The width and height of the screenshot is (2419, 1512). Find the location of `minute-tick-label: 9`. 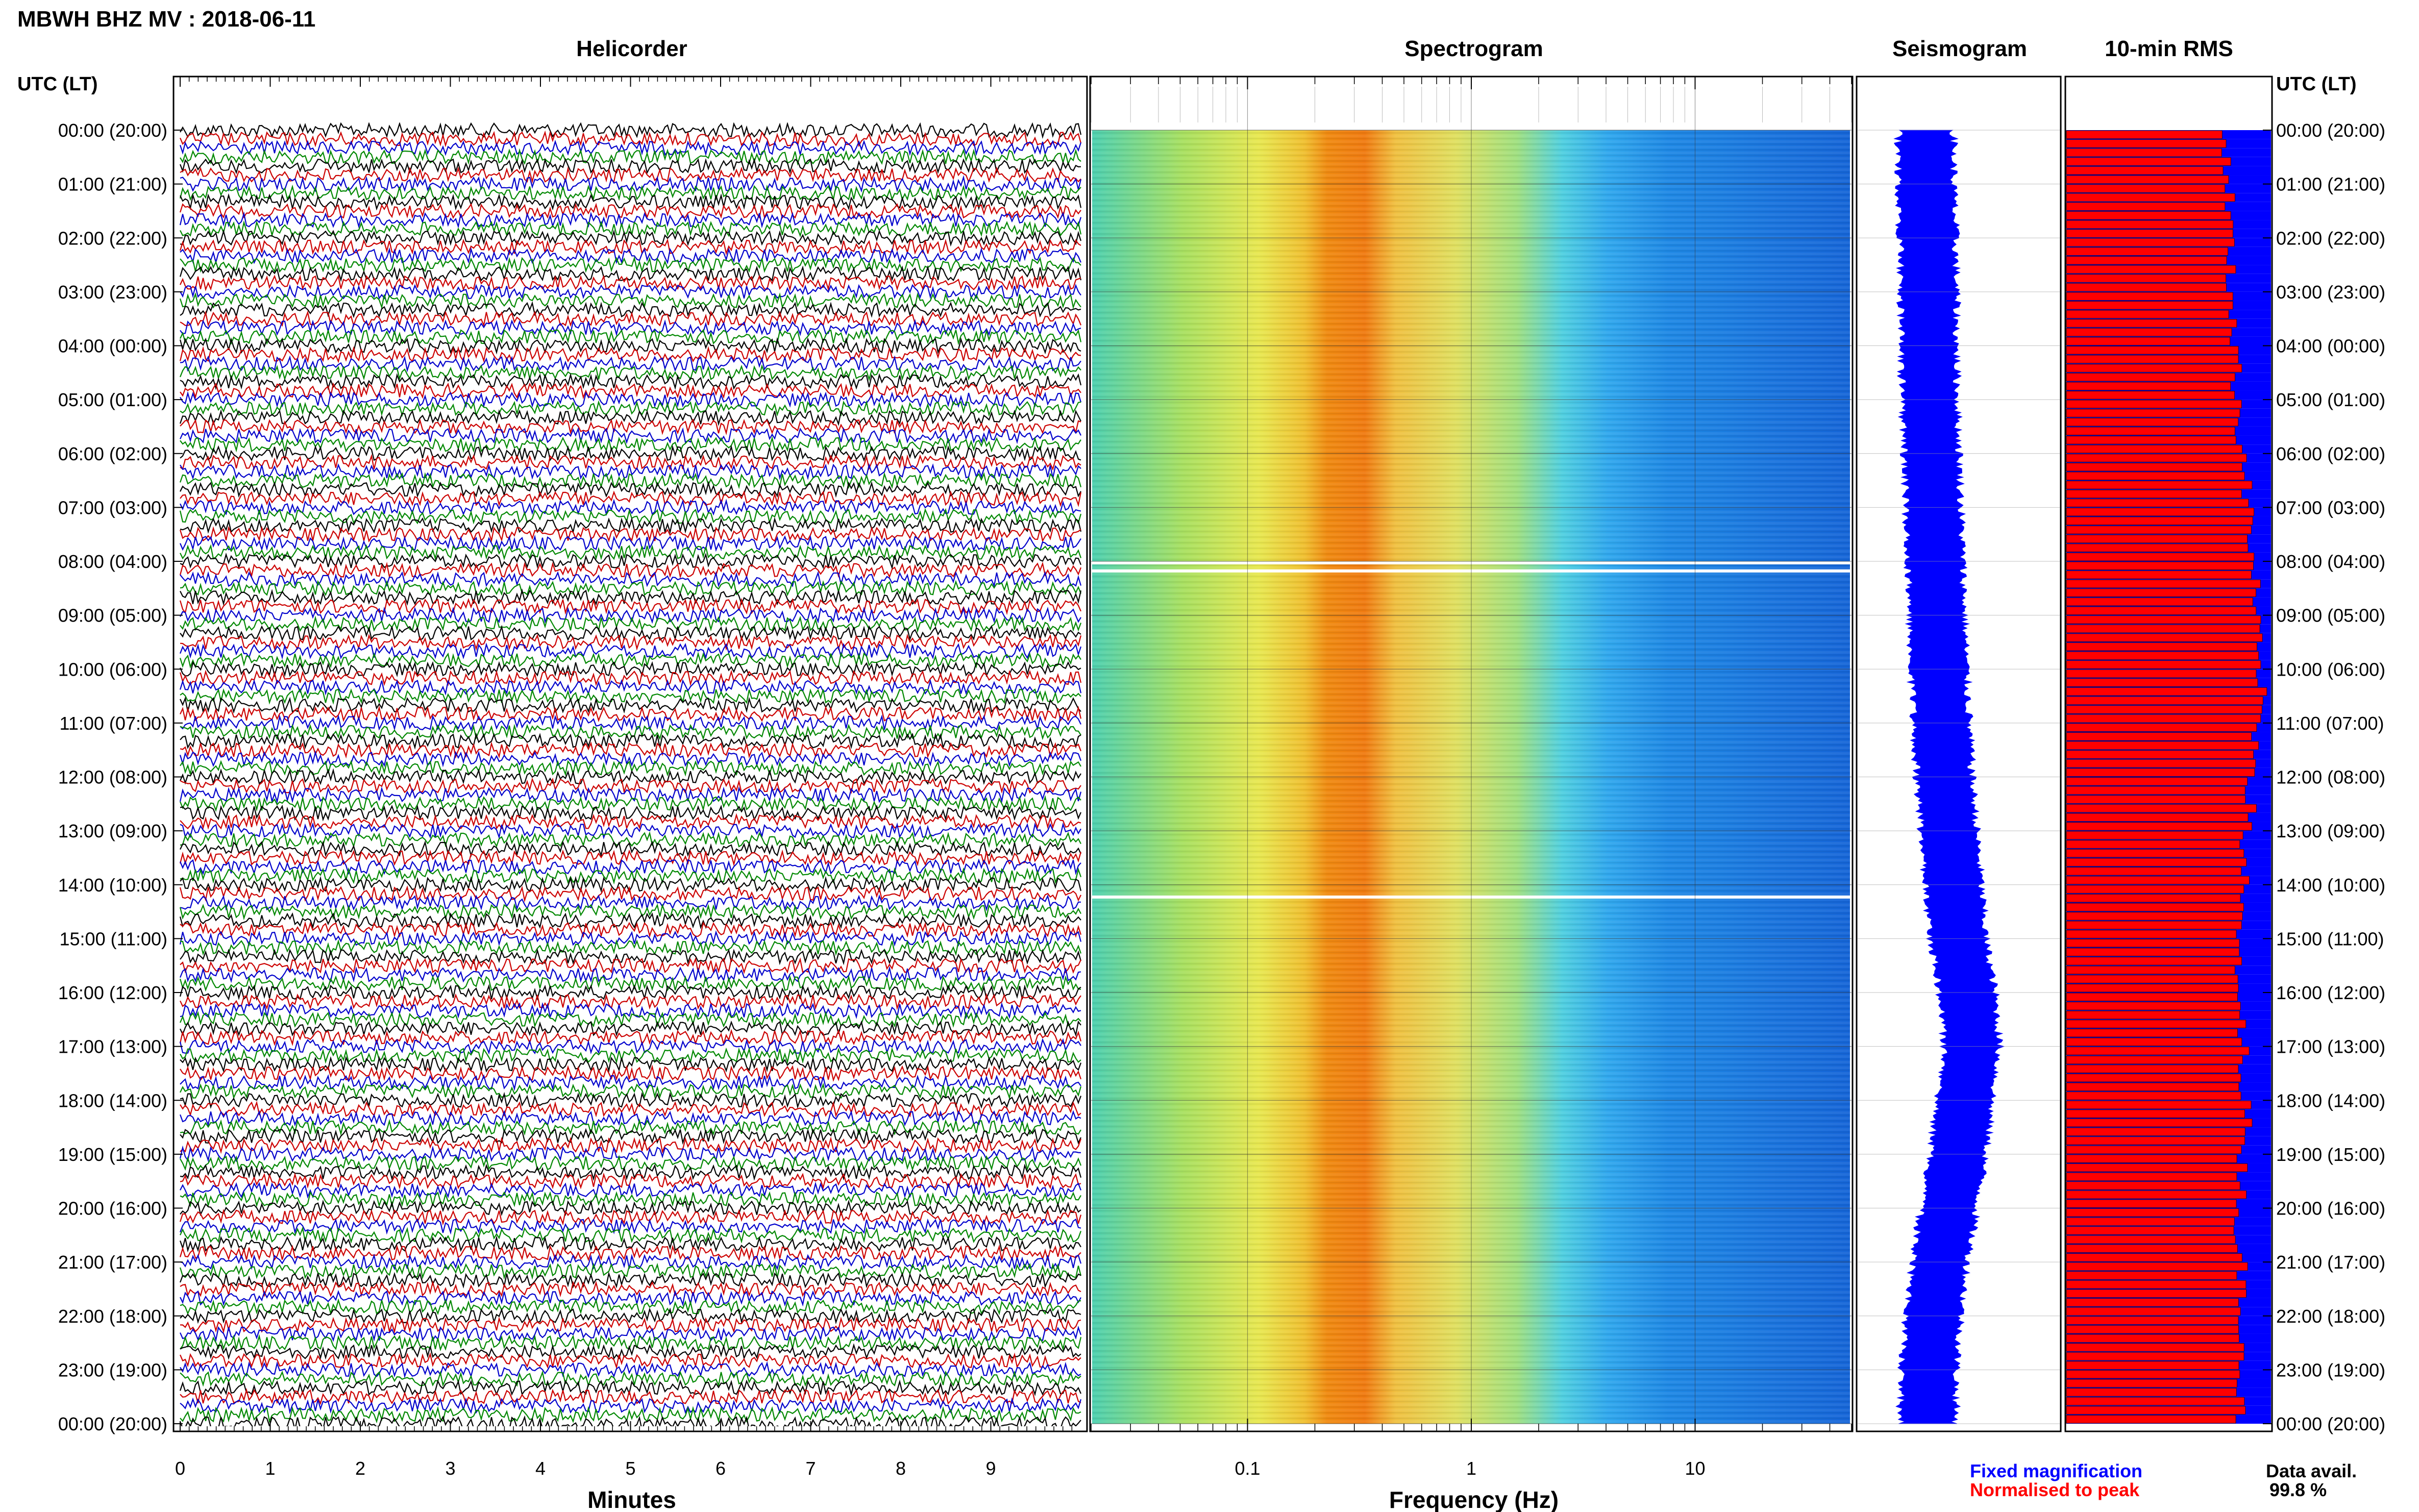

minute-tick-label: 9 is located at coordinates (990, 1468).